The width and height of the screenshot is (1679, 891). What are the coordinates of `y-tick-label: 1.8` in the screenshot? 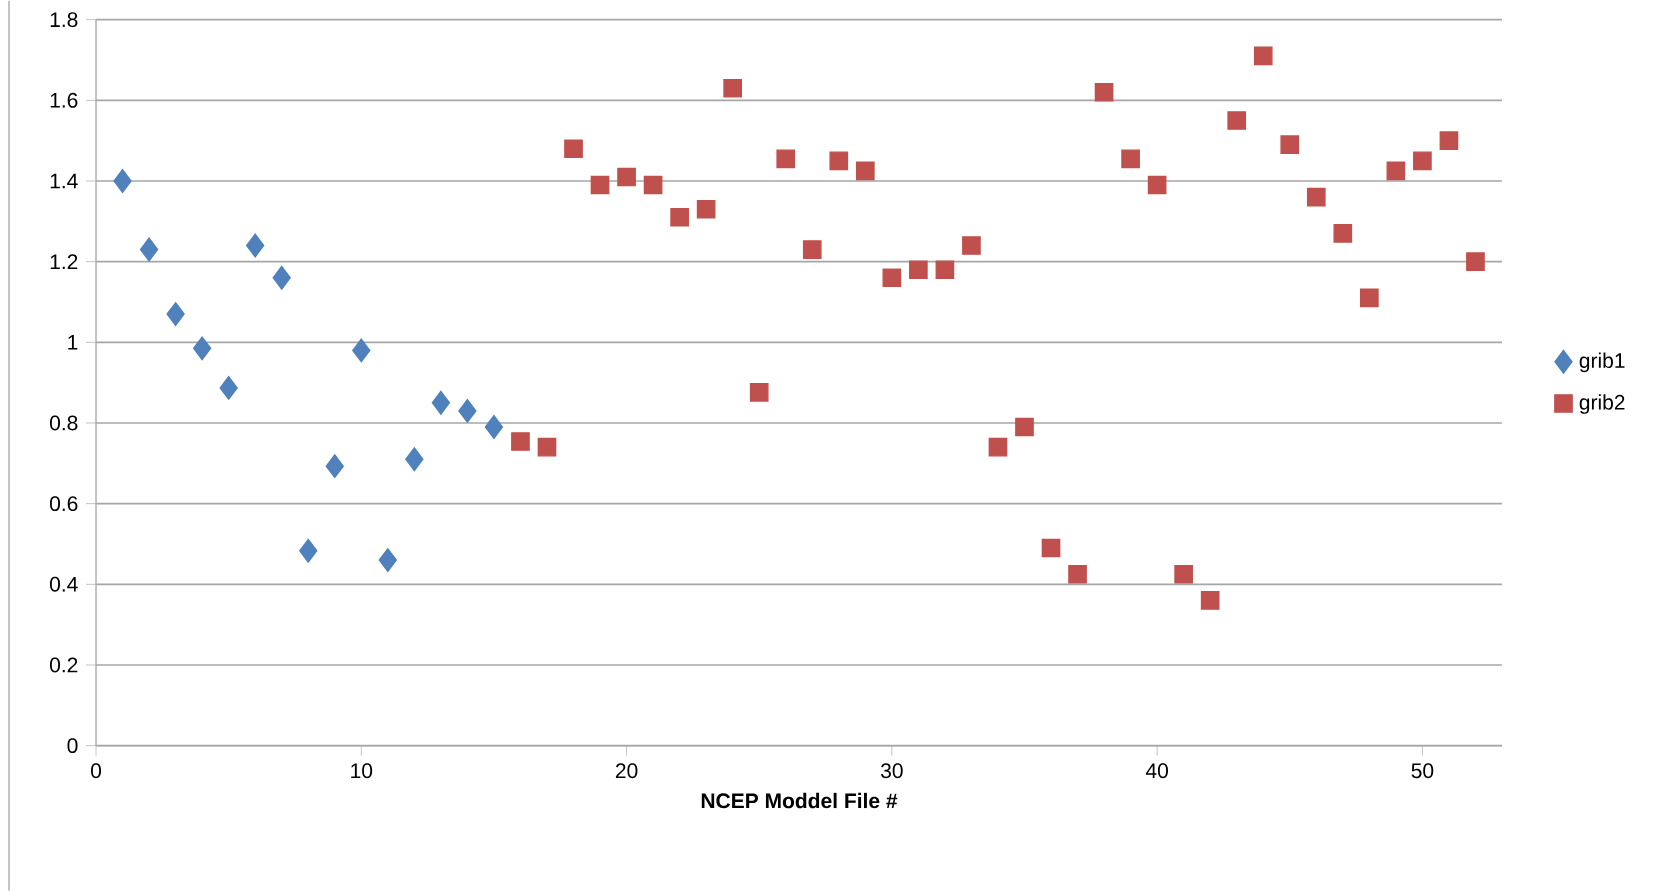 It's located at (64, 19).